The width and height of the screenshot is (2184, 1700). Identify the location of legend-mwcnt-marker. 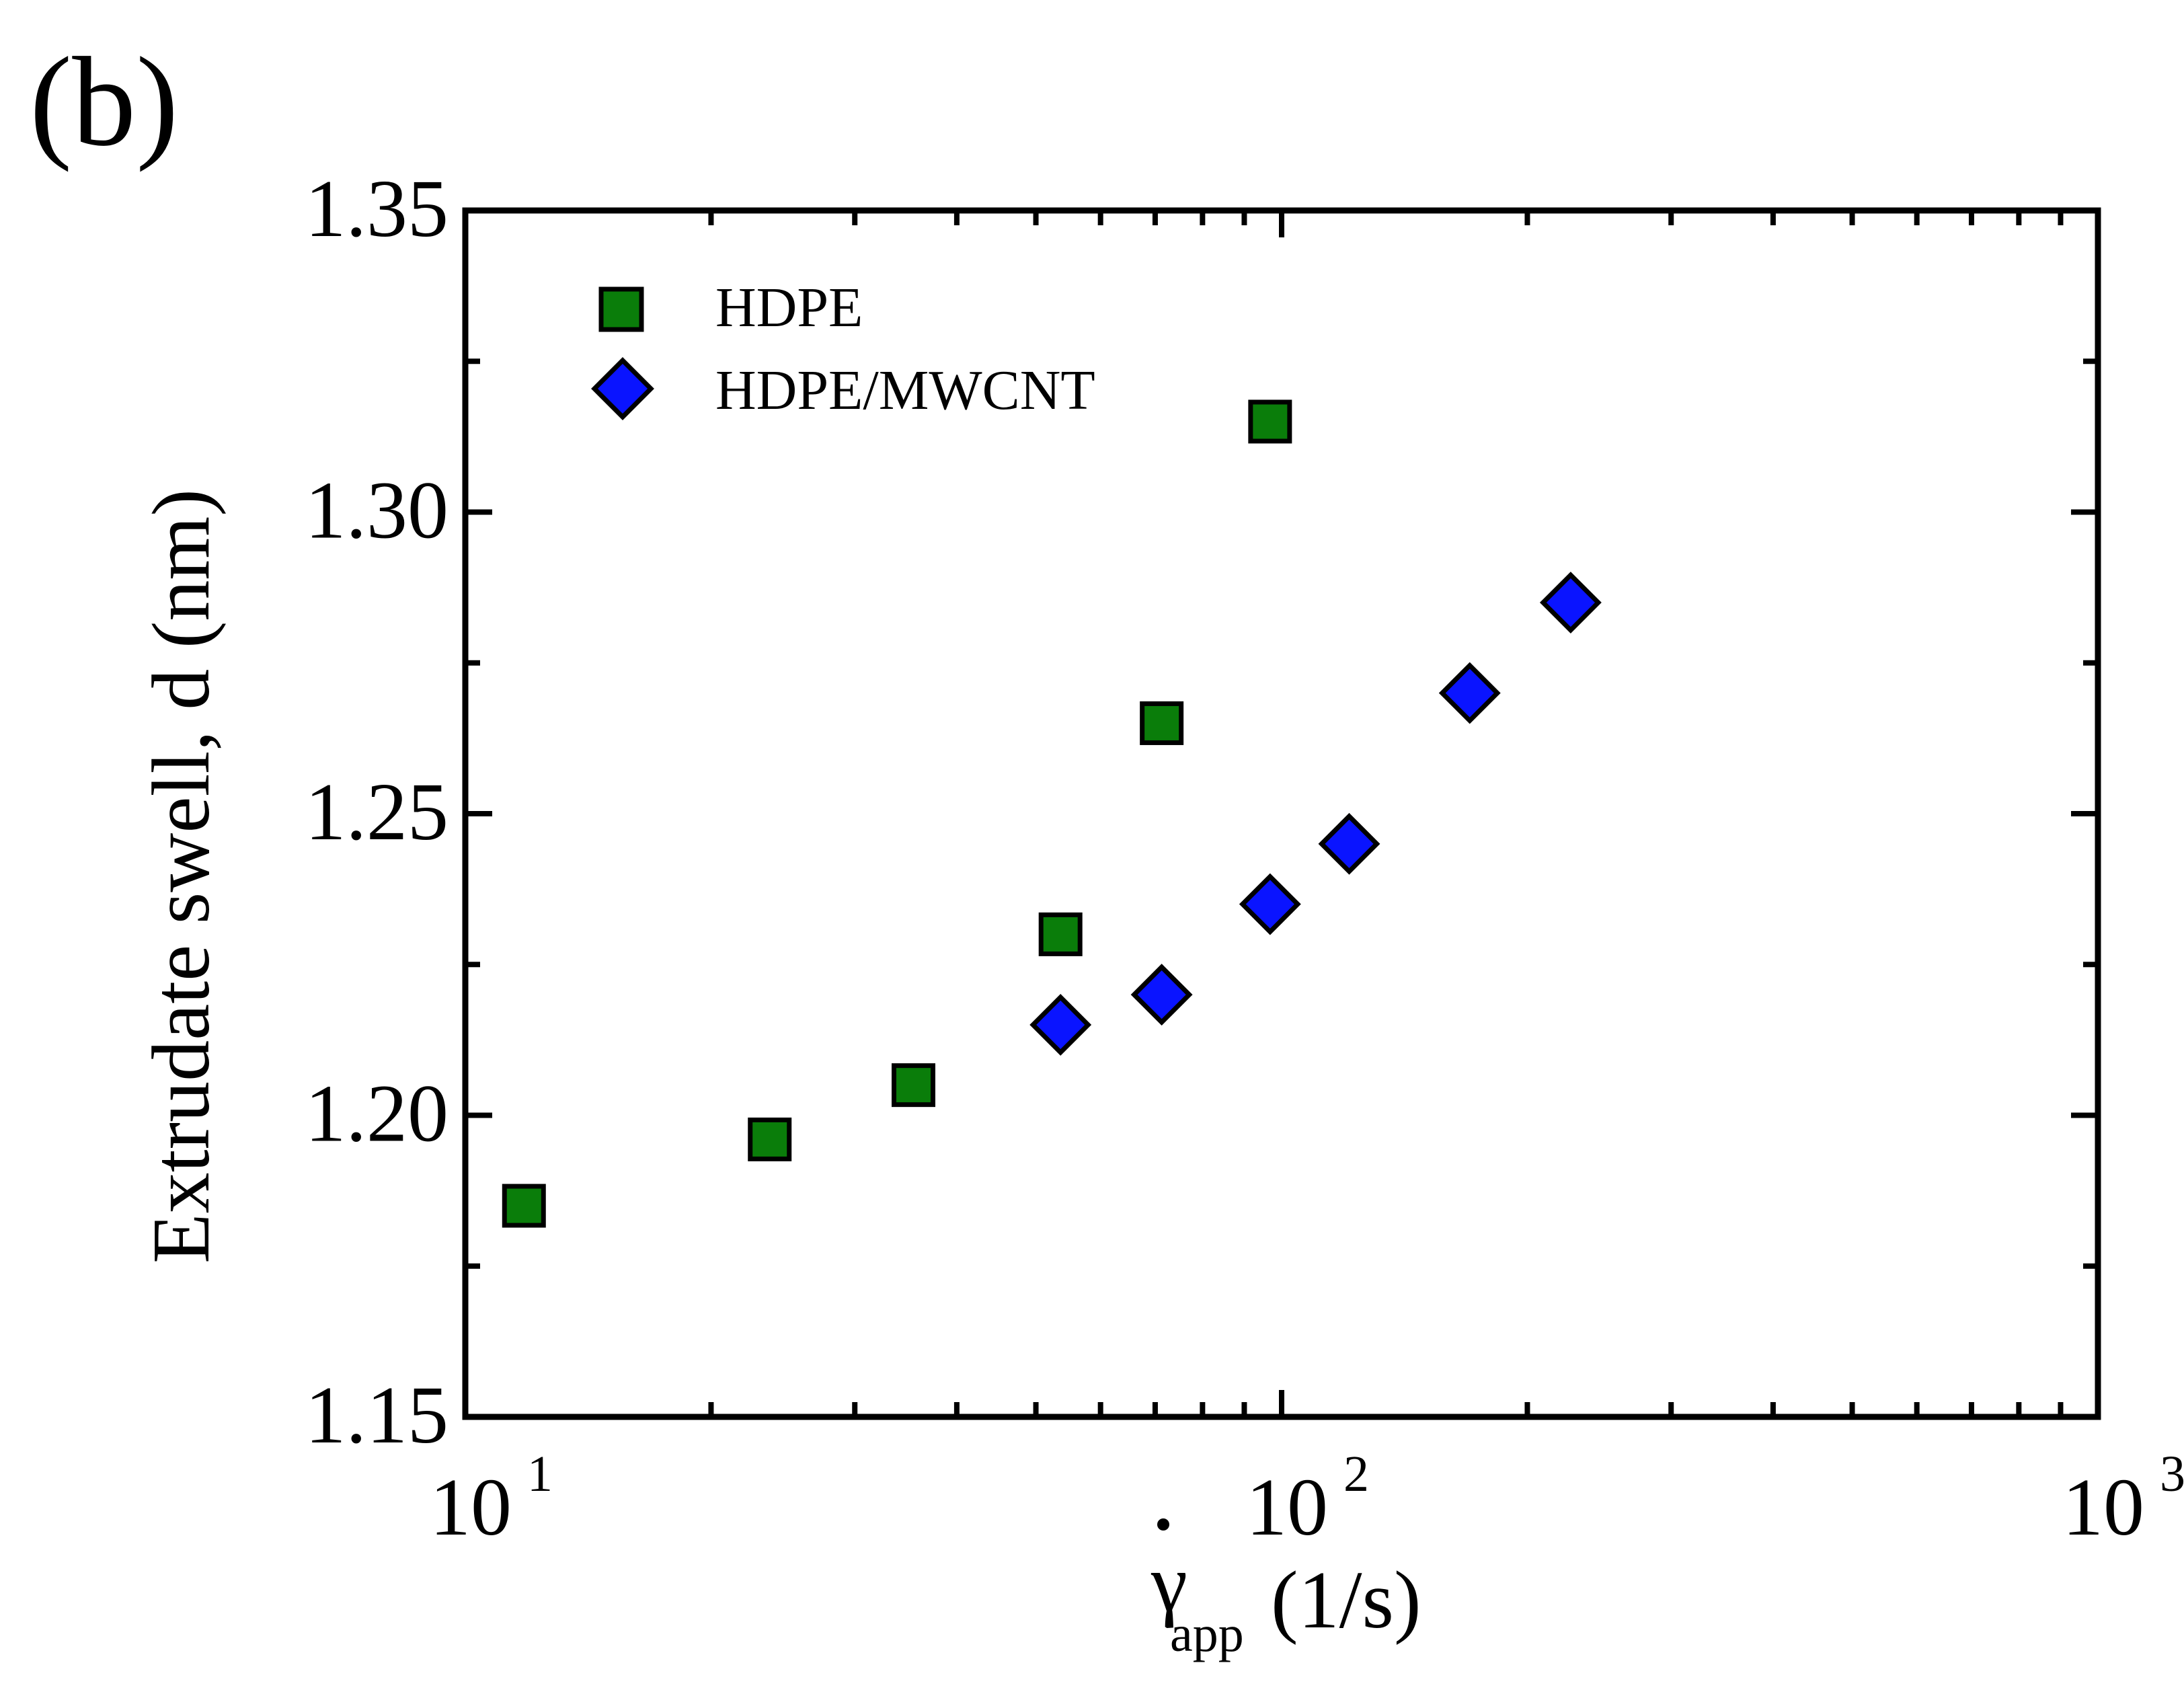
(622, 389).